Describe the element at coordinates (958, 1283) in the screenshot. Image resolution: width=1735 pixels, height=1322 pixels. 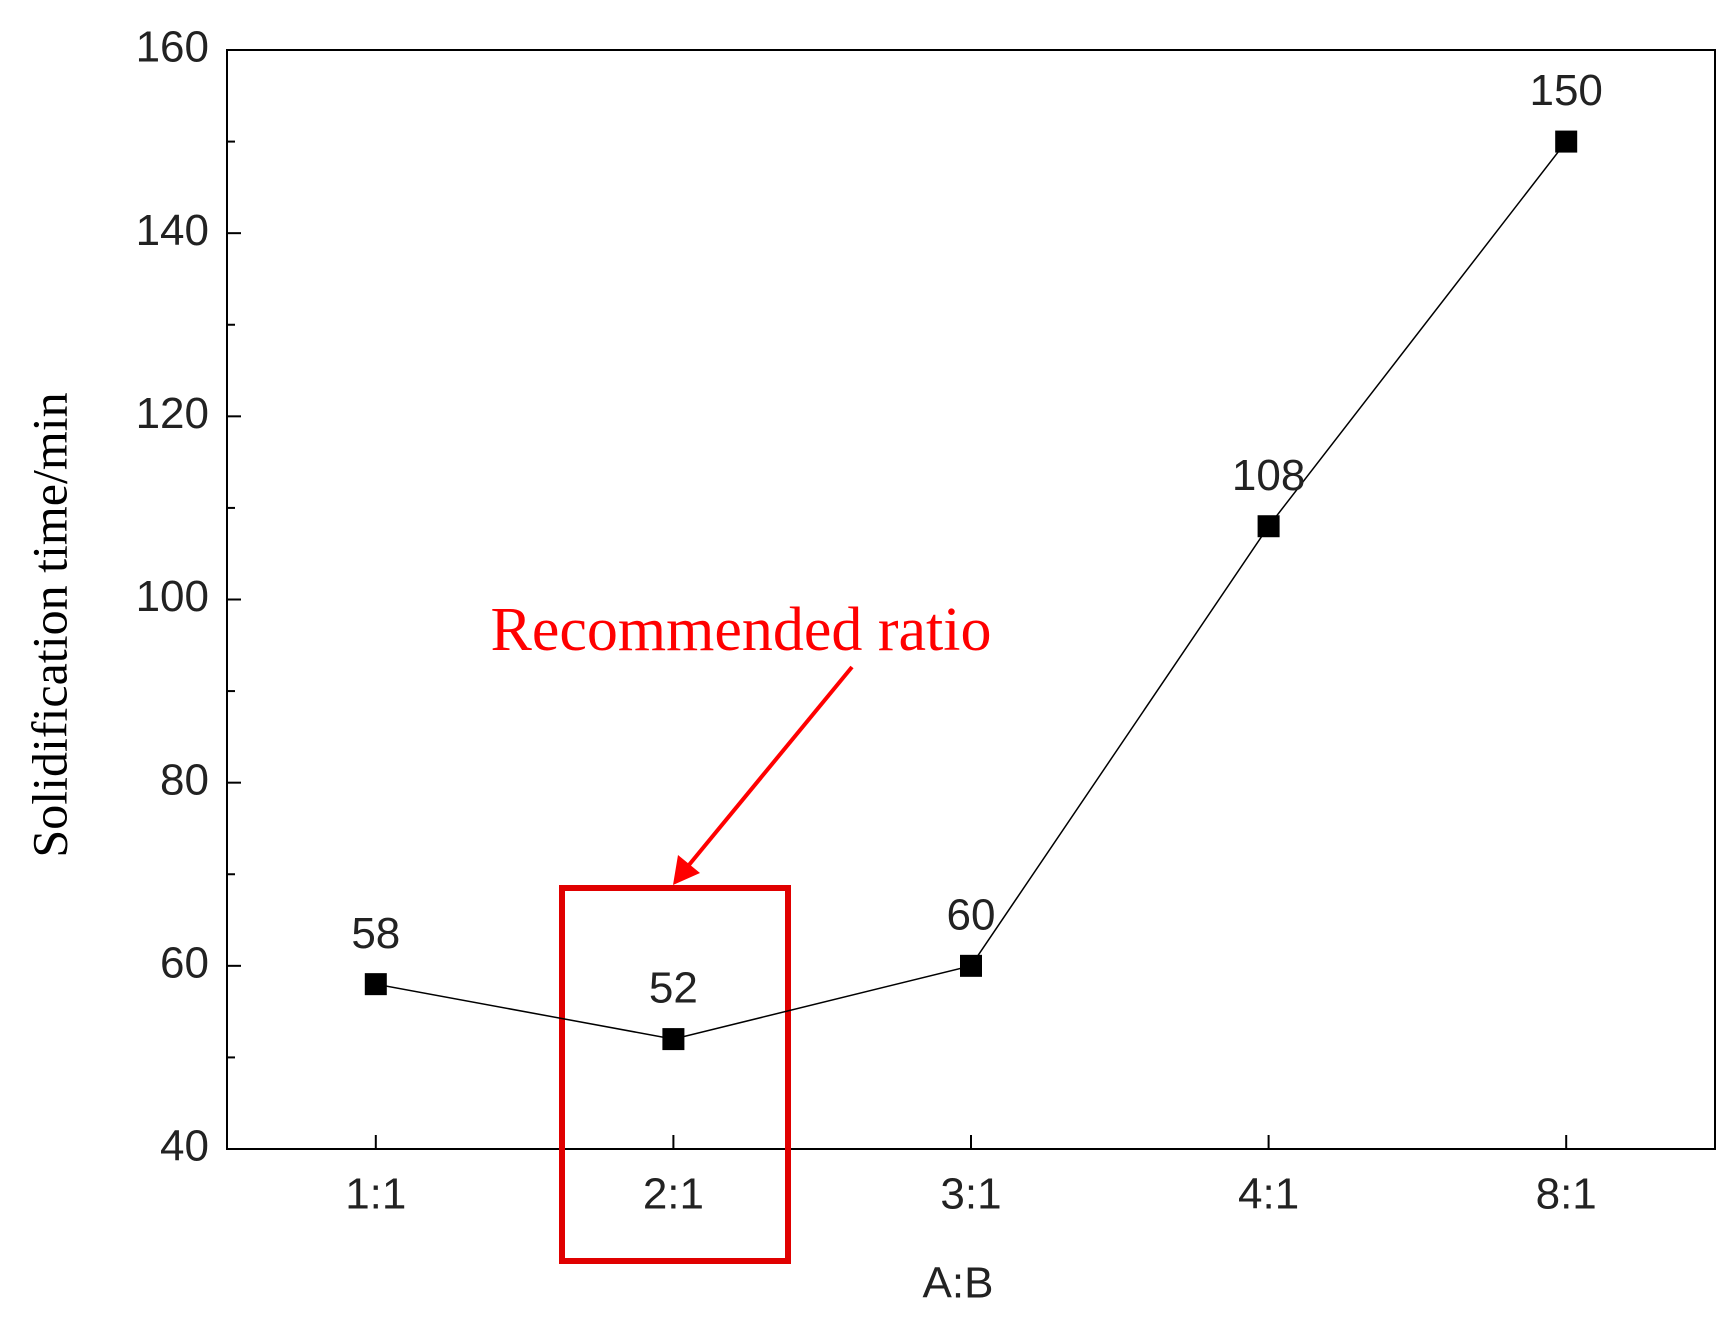
I see `x-axis-label: A:B` at that location.